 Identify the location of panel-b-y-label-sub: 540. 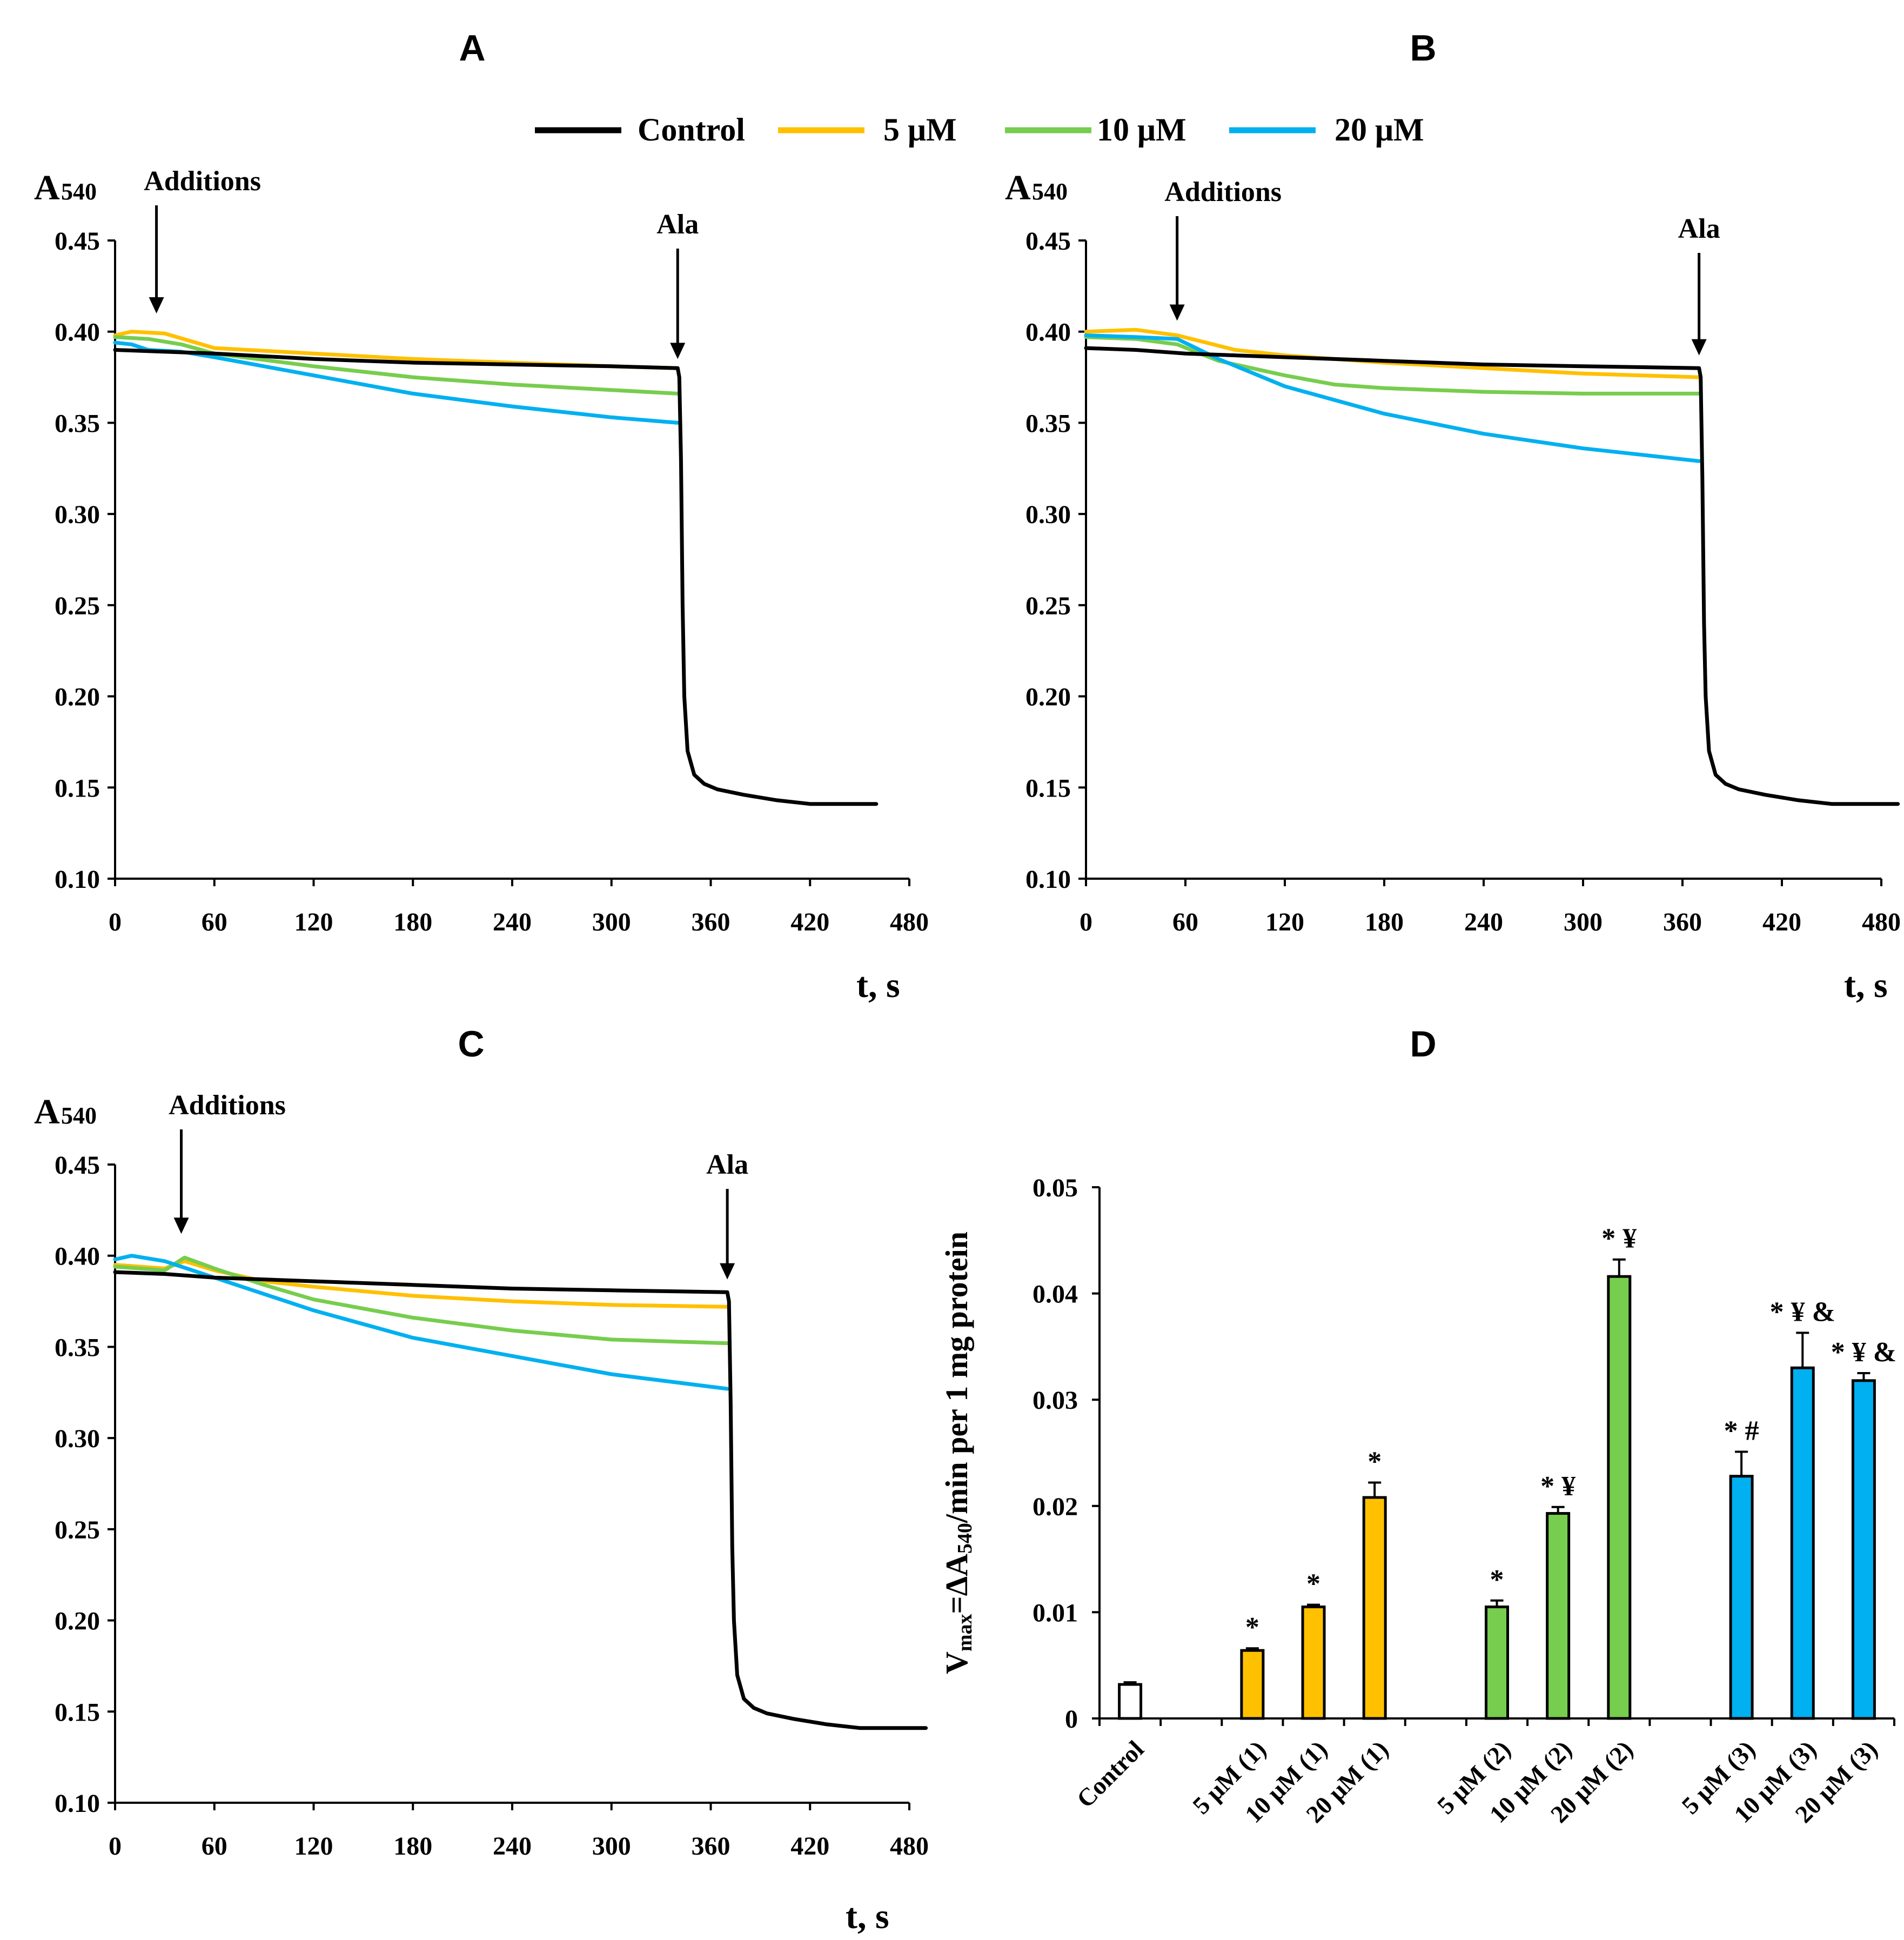
(1050, 191).